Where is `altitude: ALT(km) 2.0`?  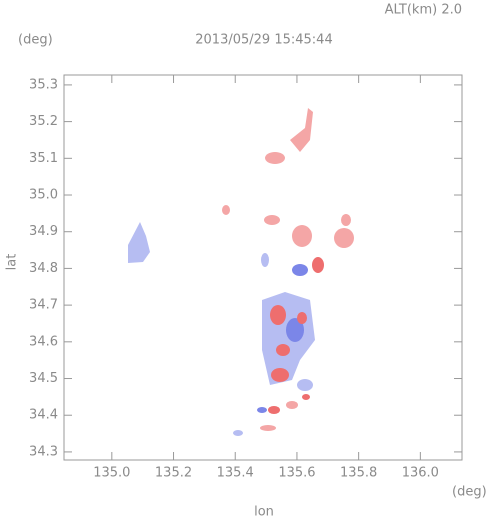
altitude: ALT(km) 2.0 is located at coordinates (423, 10).